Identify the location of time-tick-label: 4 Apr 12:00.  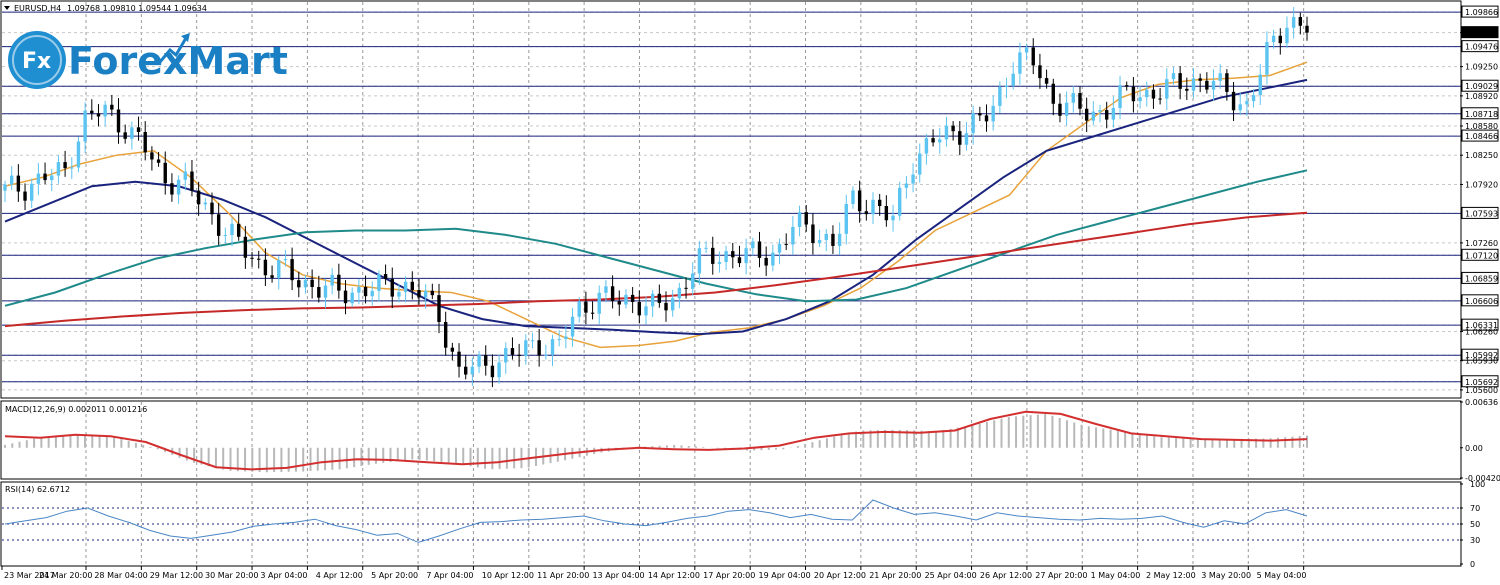
(339, 575).